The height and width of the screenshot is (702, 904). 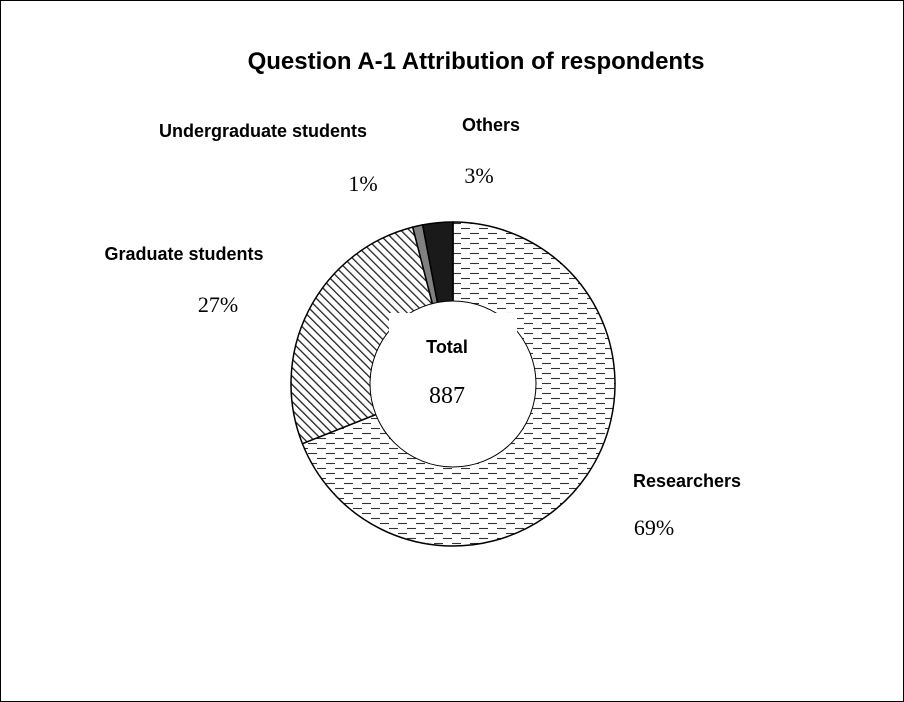 What do you see at coordinates (478, 175) in the screenshot?
I see `value-label-others: 3%` at bounding box center [478, 175].